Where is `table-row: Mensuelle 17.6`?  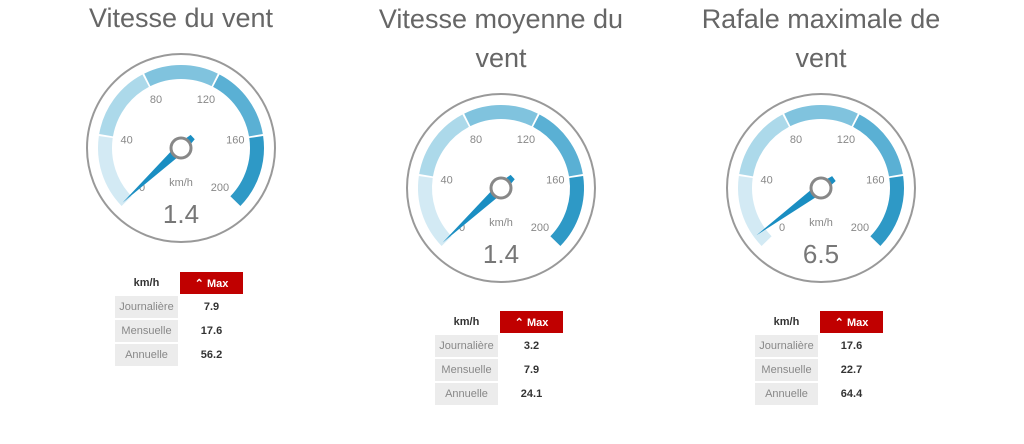
table-row: Mensuelle 17.6 is located at coordinates (179, 331).